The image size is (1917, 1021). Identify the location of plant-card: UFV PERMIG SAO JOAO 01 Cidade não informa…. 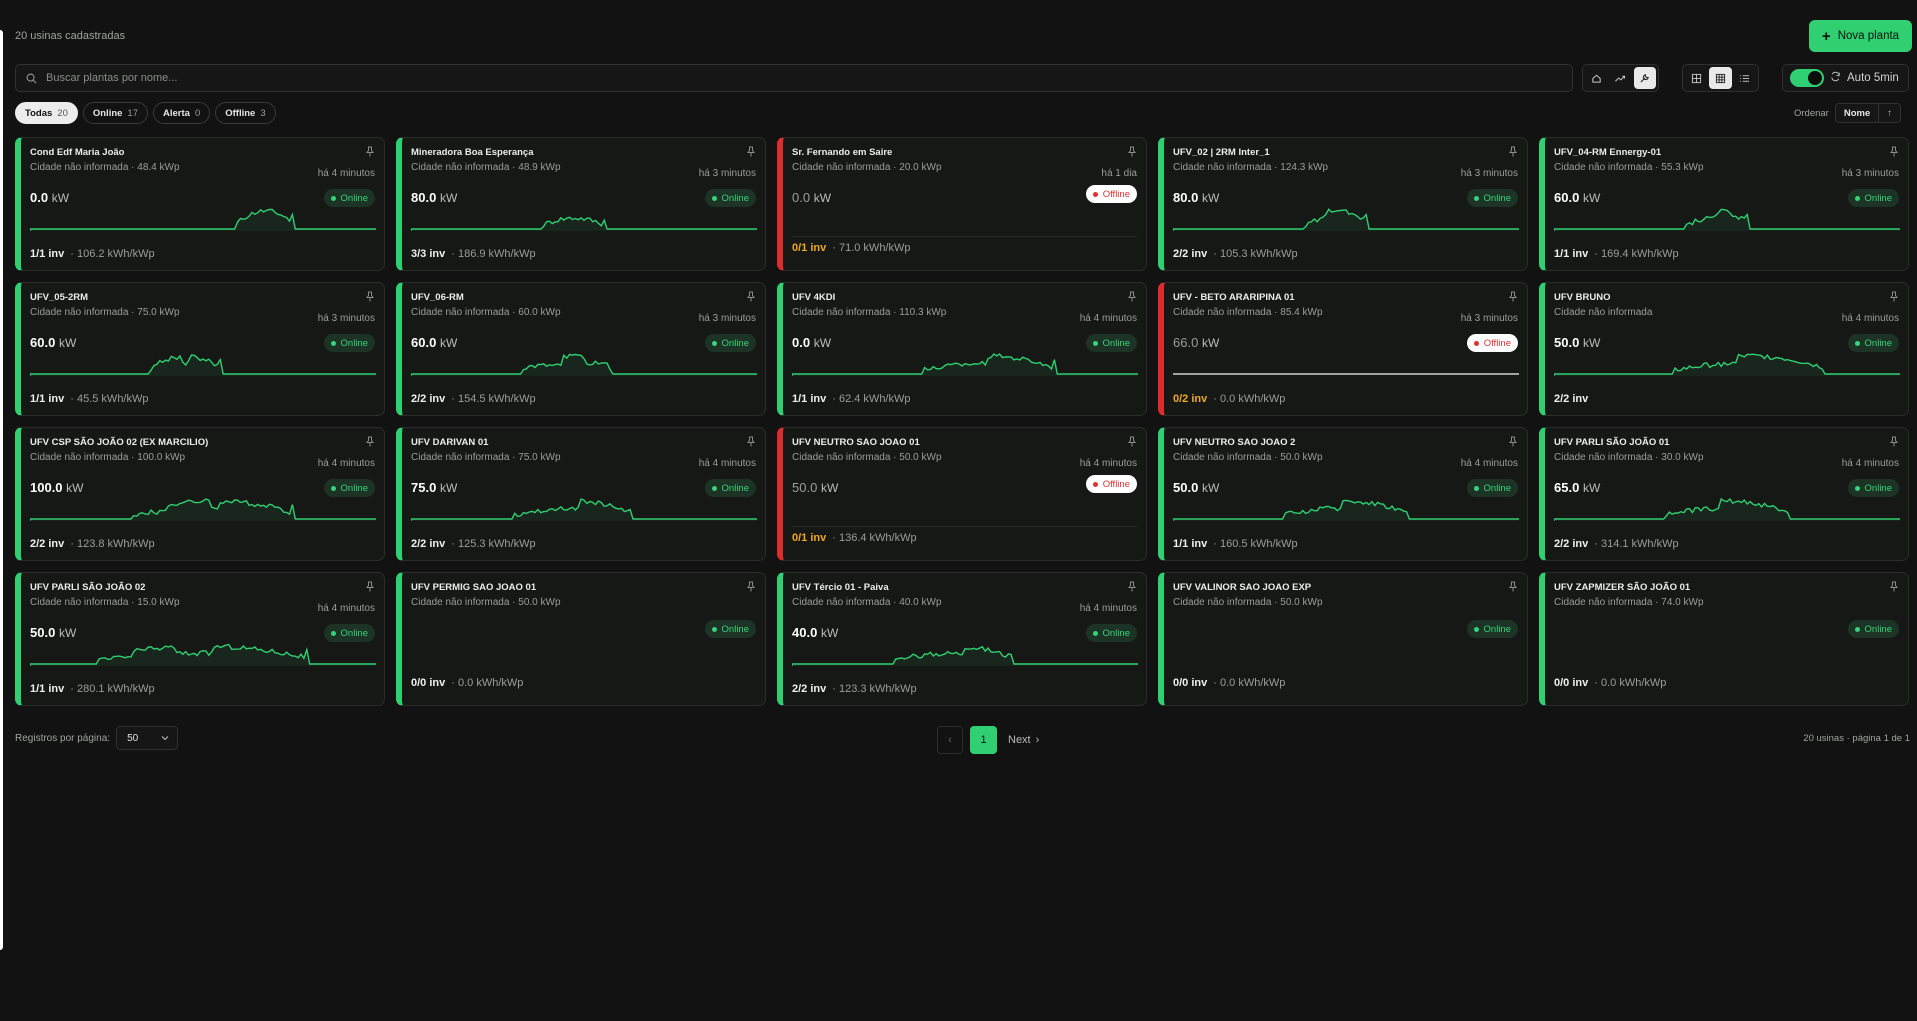
(581, 639).